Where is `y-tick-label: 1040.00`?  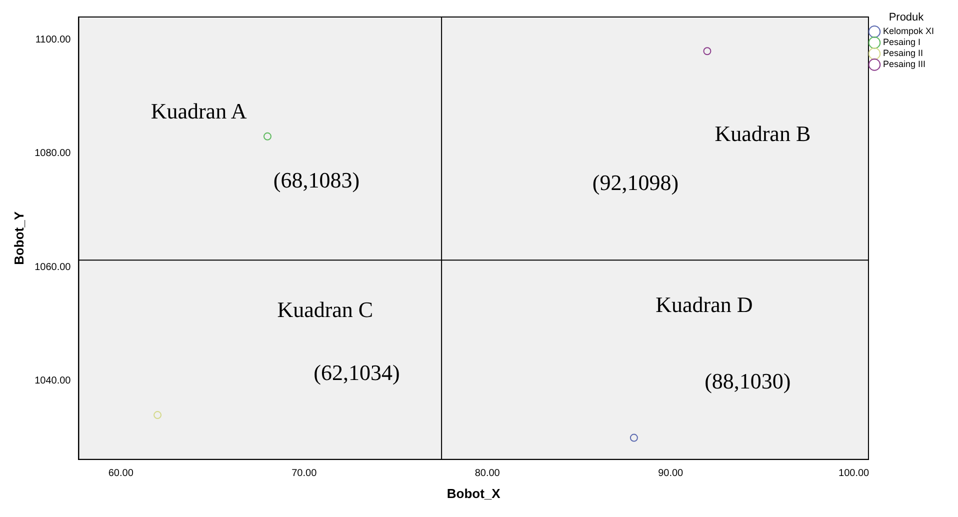
y-tick-label: 1040.00 is located at coordinates (53, 381).